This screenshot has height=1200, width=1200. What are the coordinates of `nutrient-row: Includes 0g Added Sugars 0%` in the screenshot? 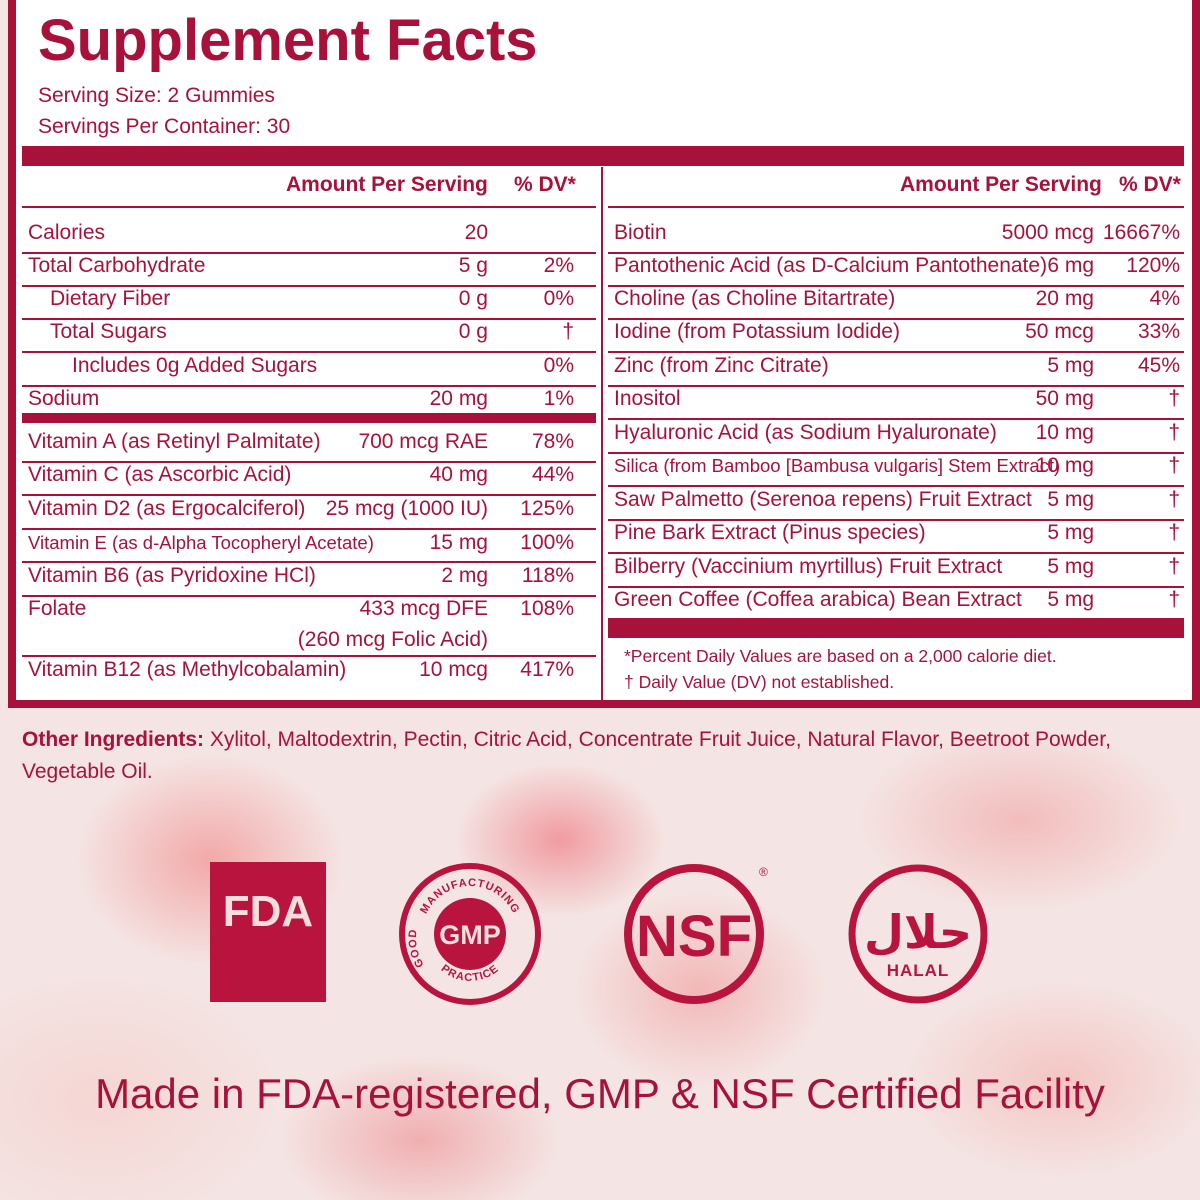 It's located at (301, 366).